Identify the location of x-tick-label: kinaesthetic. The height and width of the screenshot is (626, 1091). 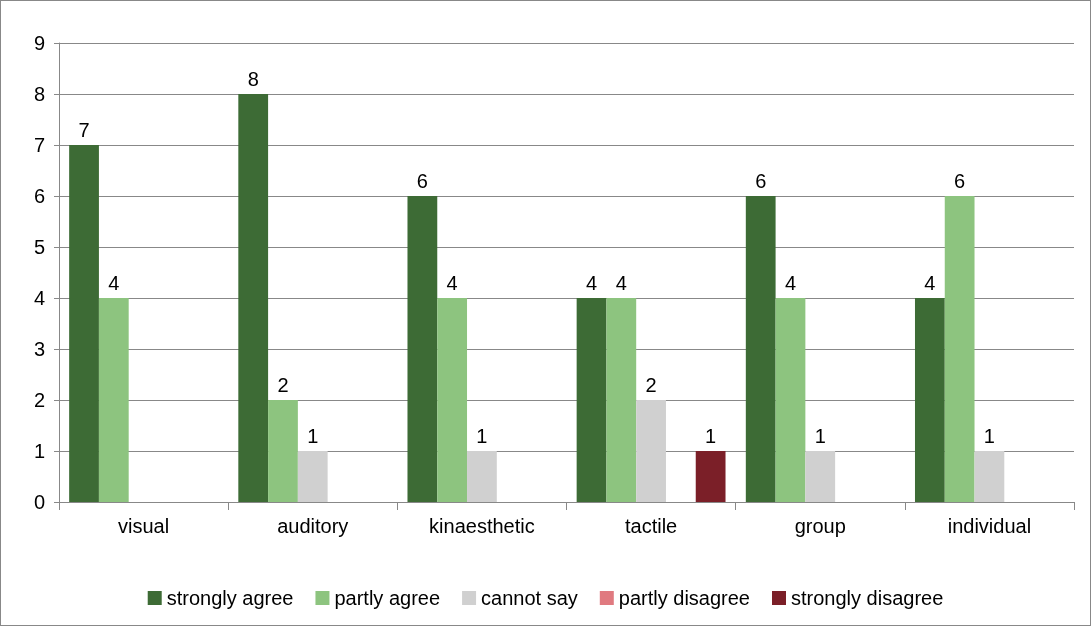
(482, 526).